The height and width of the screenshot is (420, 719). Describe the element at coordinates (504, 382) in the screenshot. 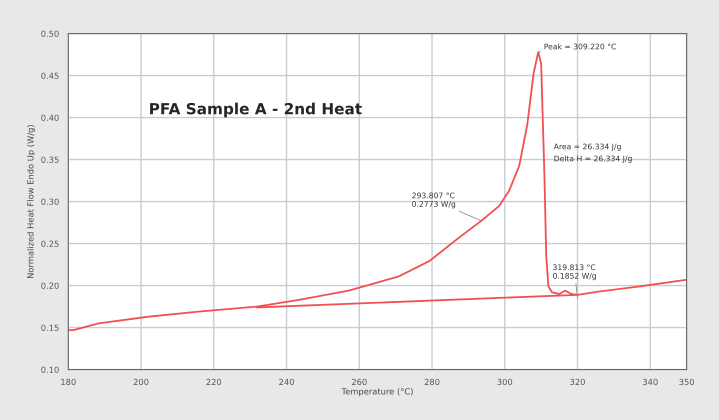

I see `x-tick-label: 300` at that location.